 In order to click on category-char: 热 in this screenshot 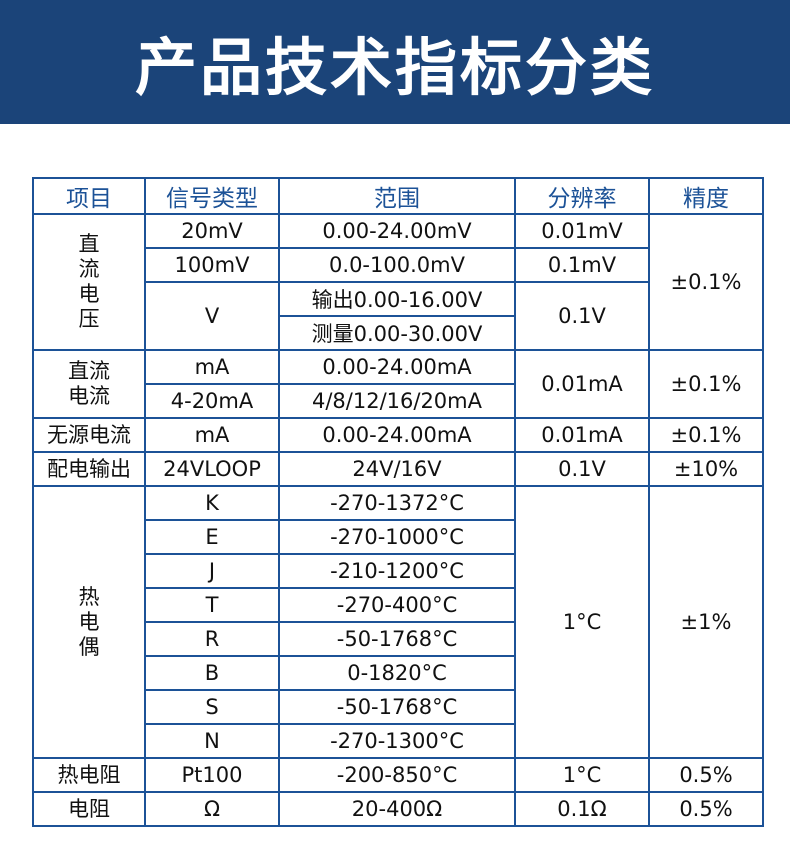, I will do `click(89, 596)`.